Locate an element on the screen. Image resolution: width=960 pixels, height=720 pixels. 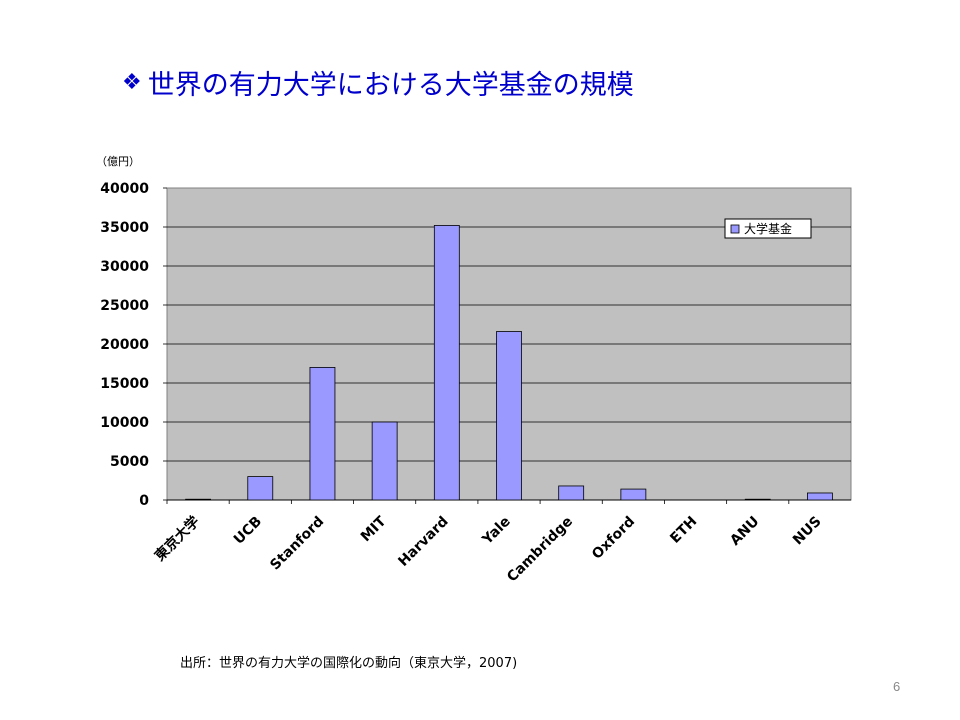
x-tick-label: Harvard is located at coordinates (423, 542).